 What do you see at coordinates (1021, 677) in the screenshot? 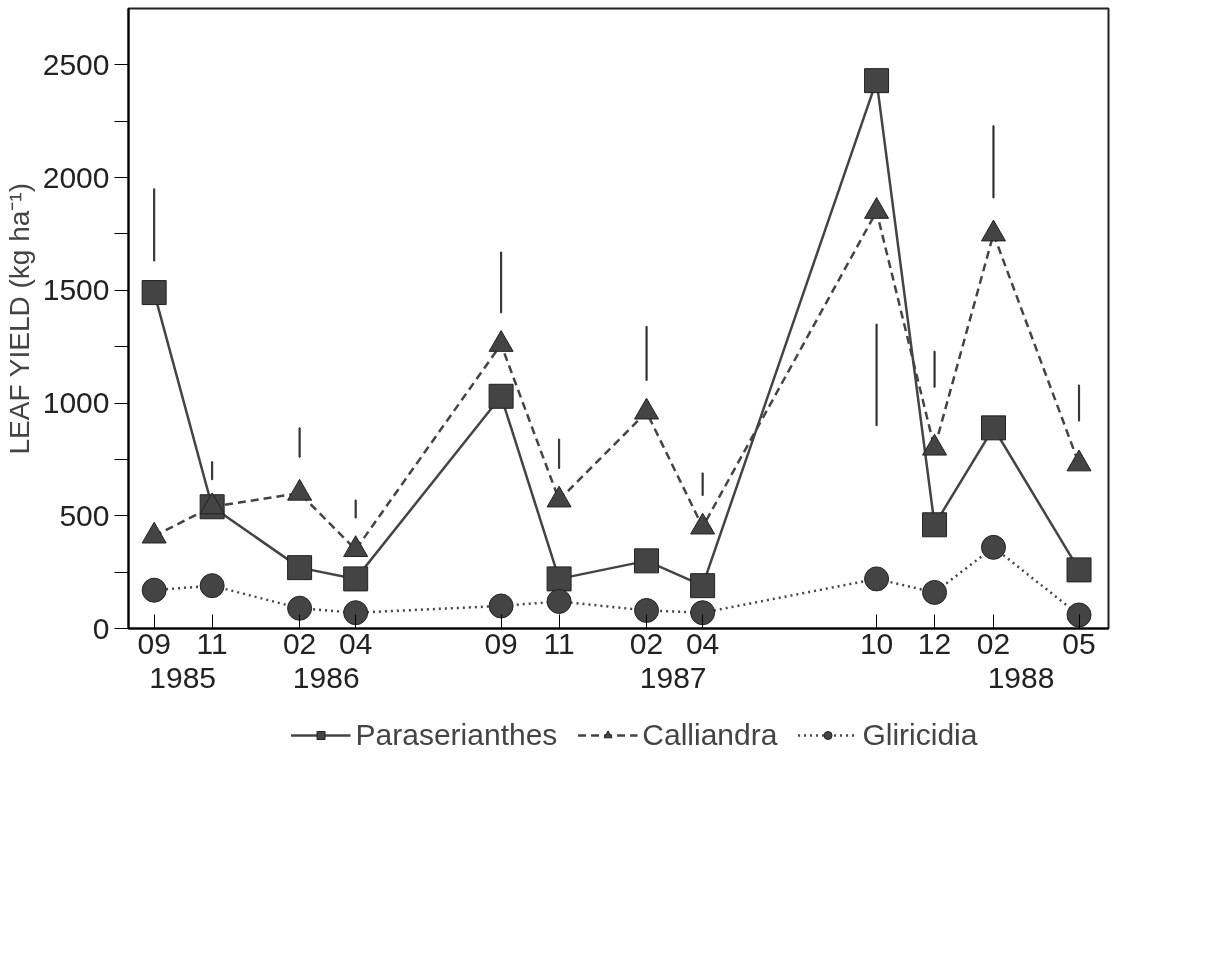
I see `x2-tick-label: 1988` at bounding box center [1021, 677].